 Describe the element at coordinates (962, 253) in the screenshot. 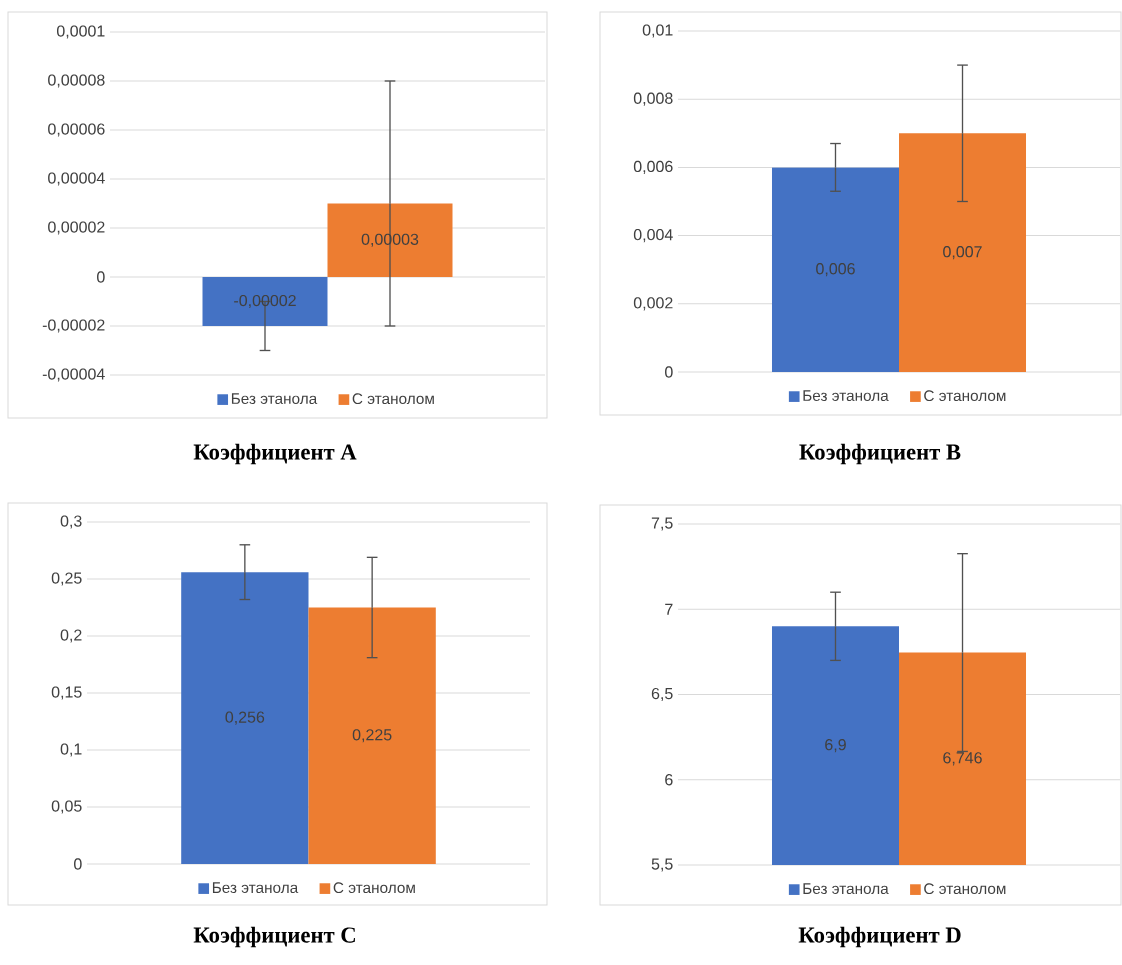

I see `data-label: 0,007` at that location.